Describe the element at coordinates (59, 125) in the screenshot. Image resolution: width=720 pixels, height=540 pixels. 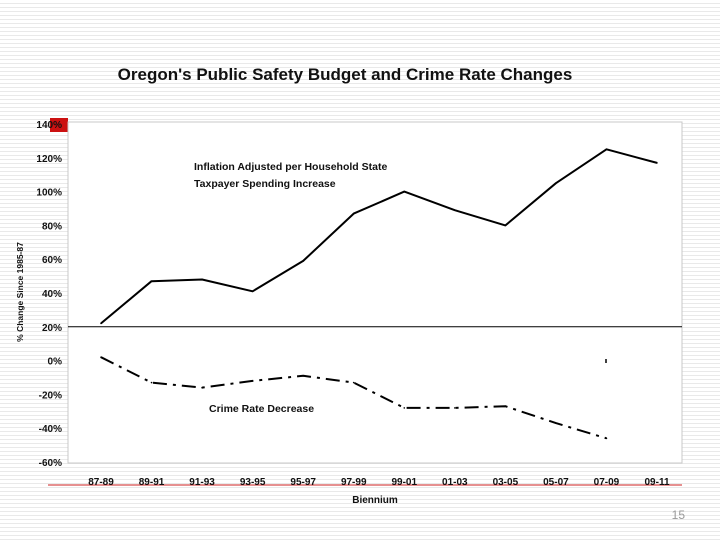
I see `red-accent-bar` at that location.